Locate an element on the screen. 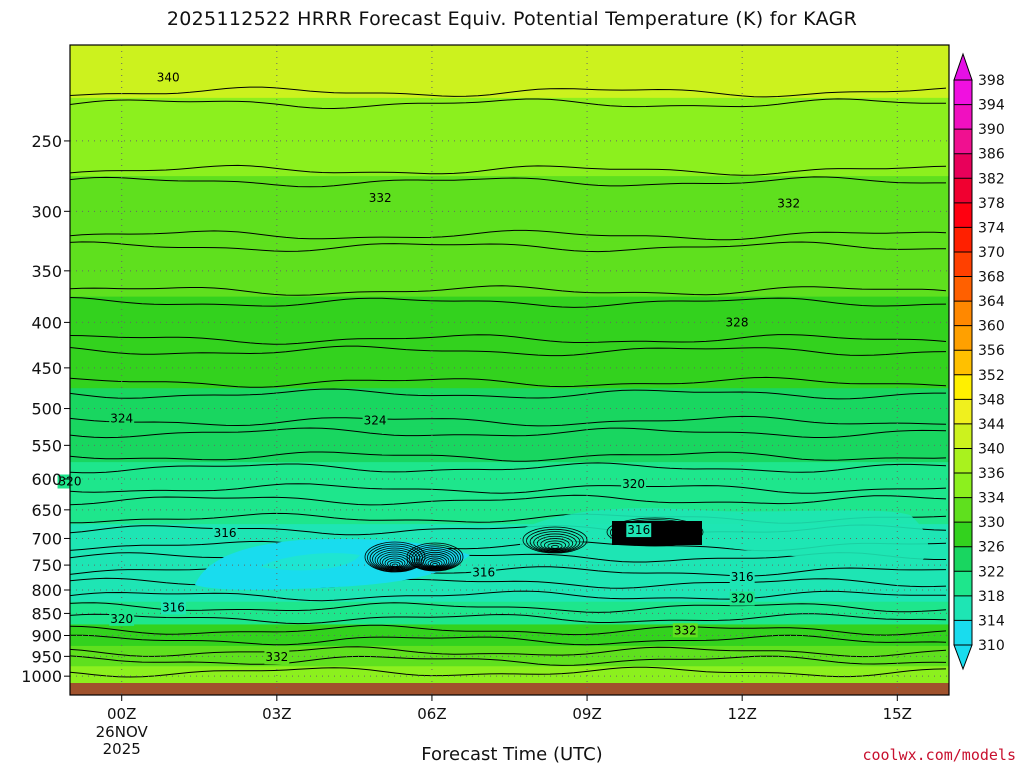 This screenshot has width=1024, height=768. colorbar-label: 364 is located at coordinates (991, 302).